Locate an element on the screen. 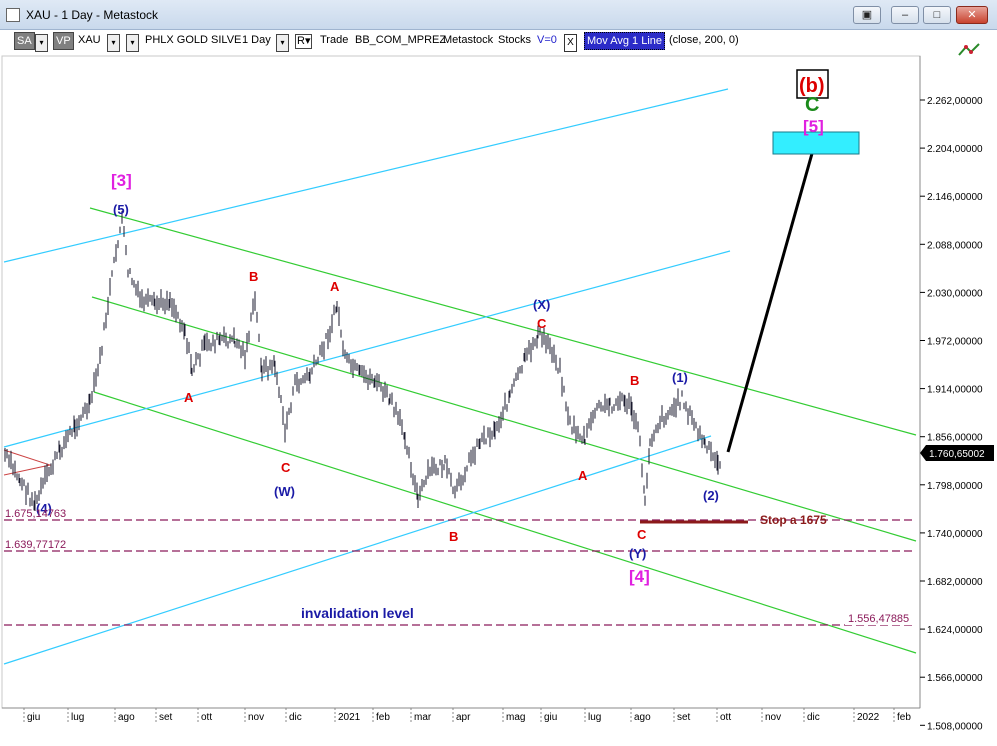 This screenshot has height=746, width=997. sa-chip: SA is located at coordinates (24, 41).